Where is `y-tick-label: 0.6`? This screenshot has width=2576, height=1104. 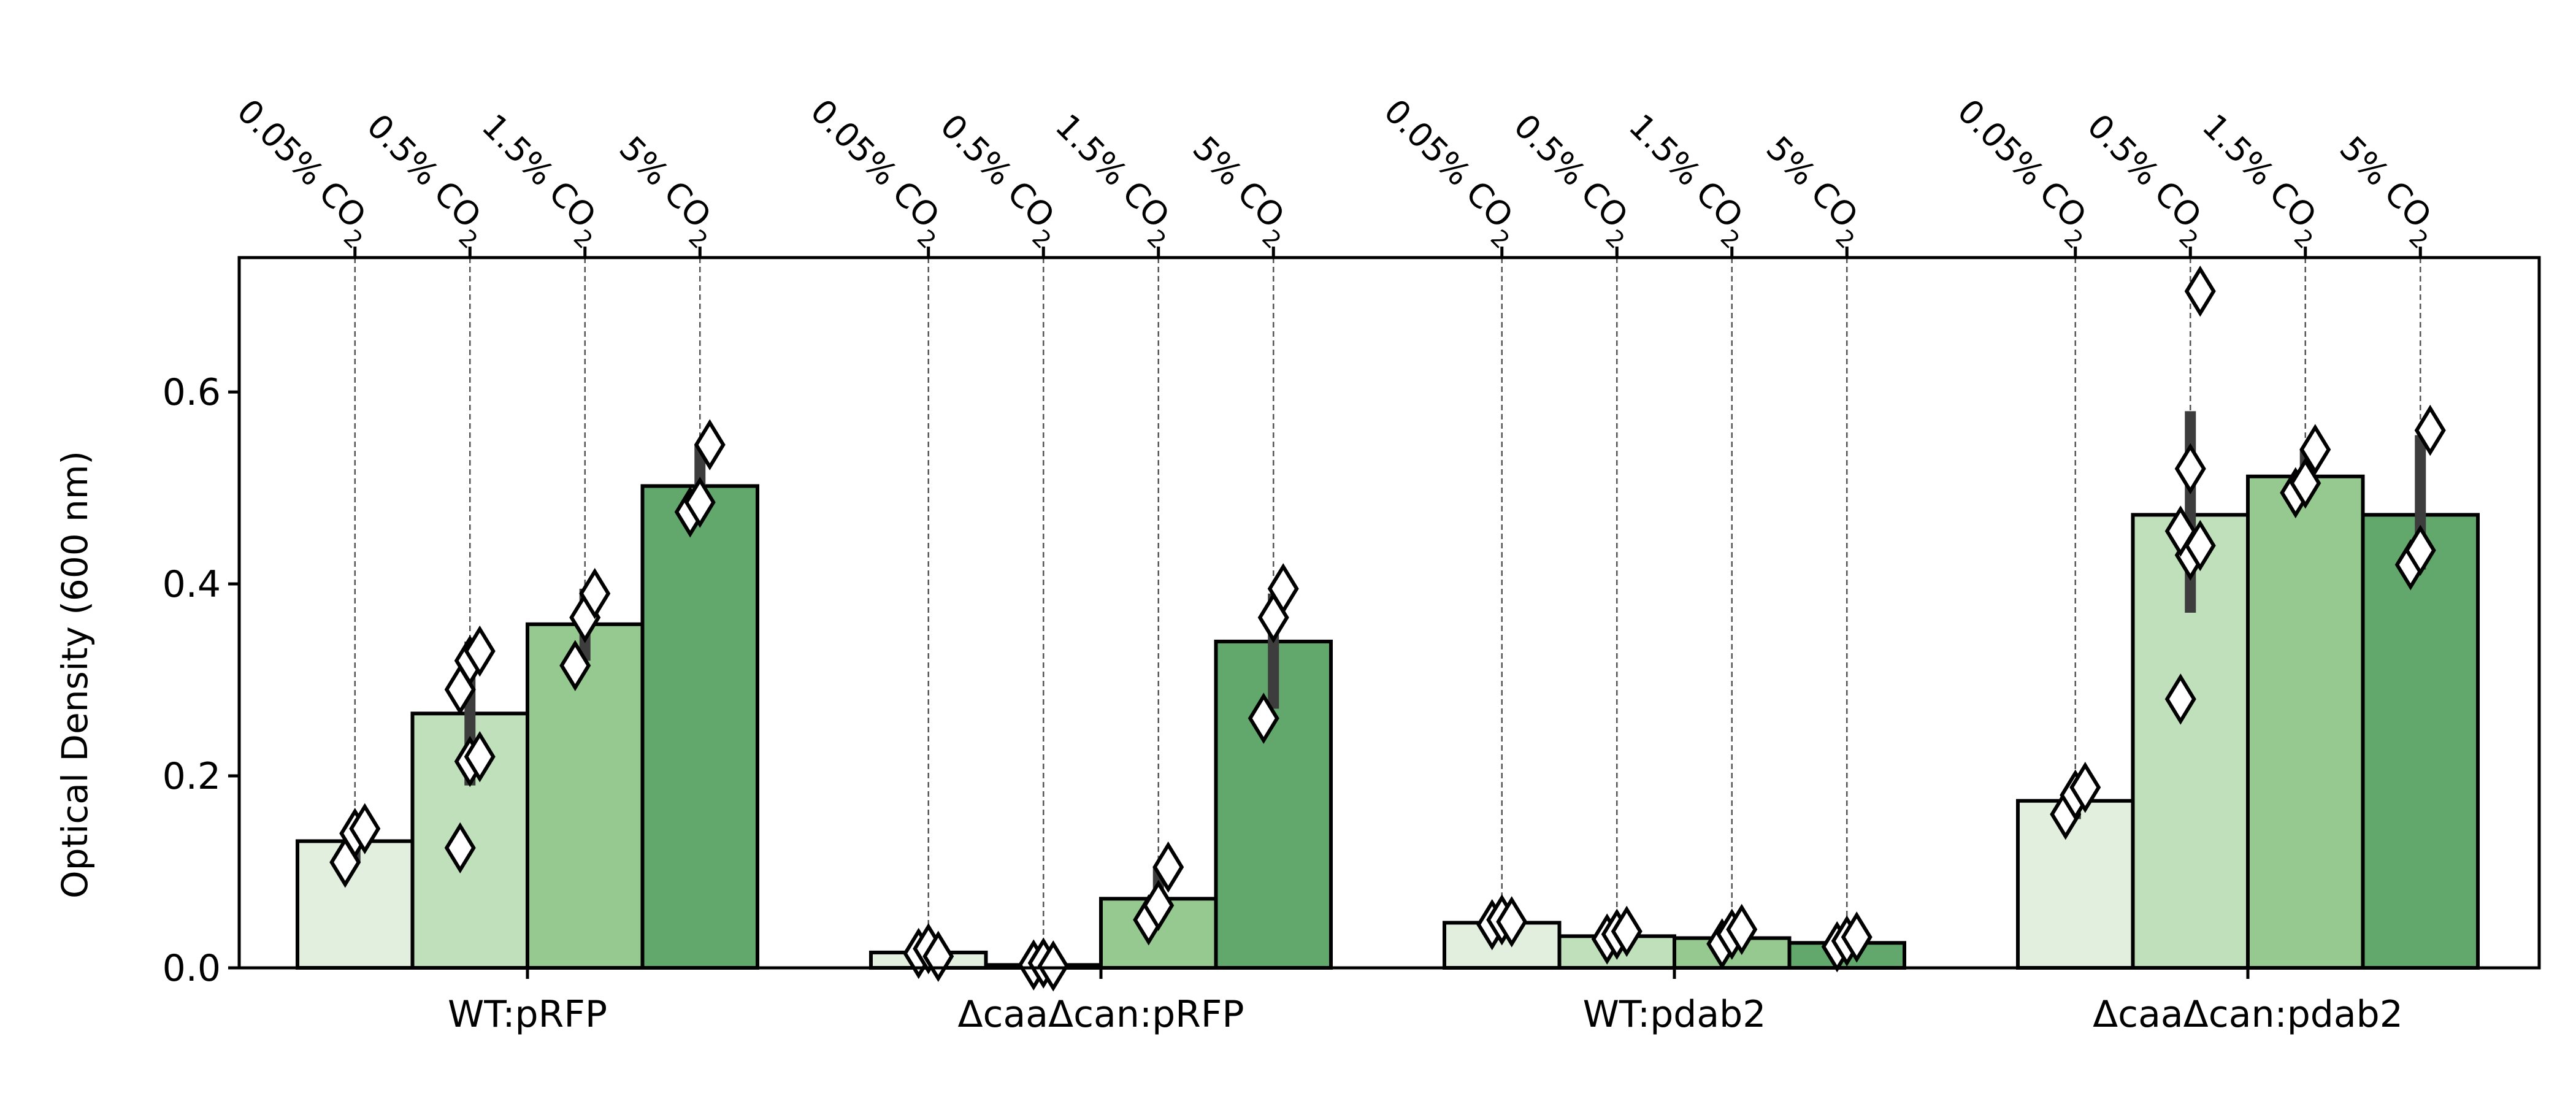 y-tick-label: 0.6 is located at coordinates (192, 392).